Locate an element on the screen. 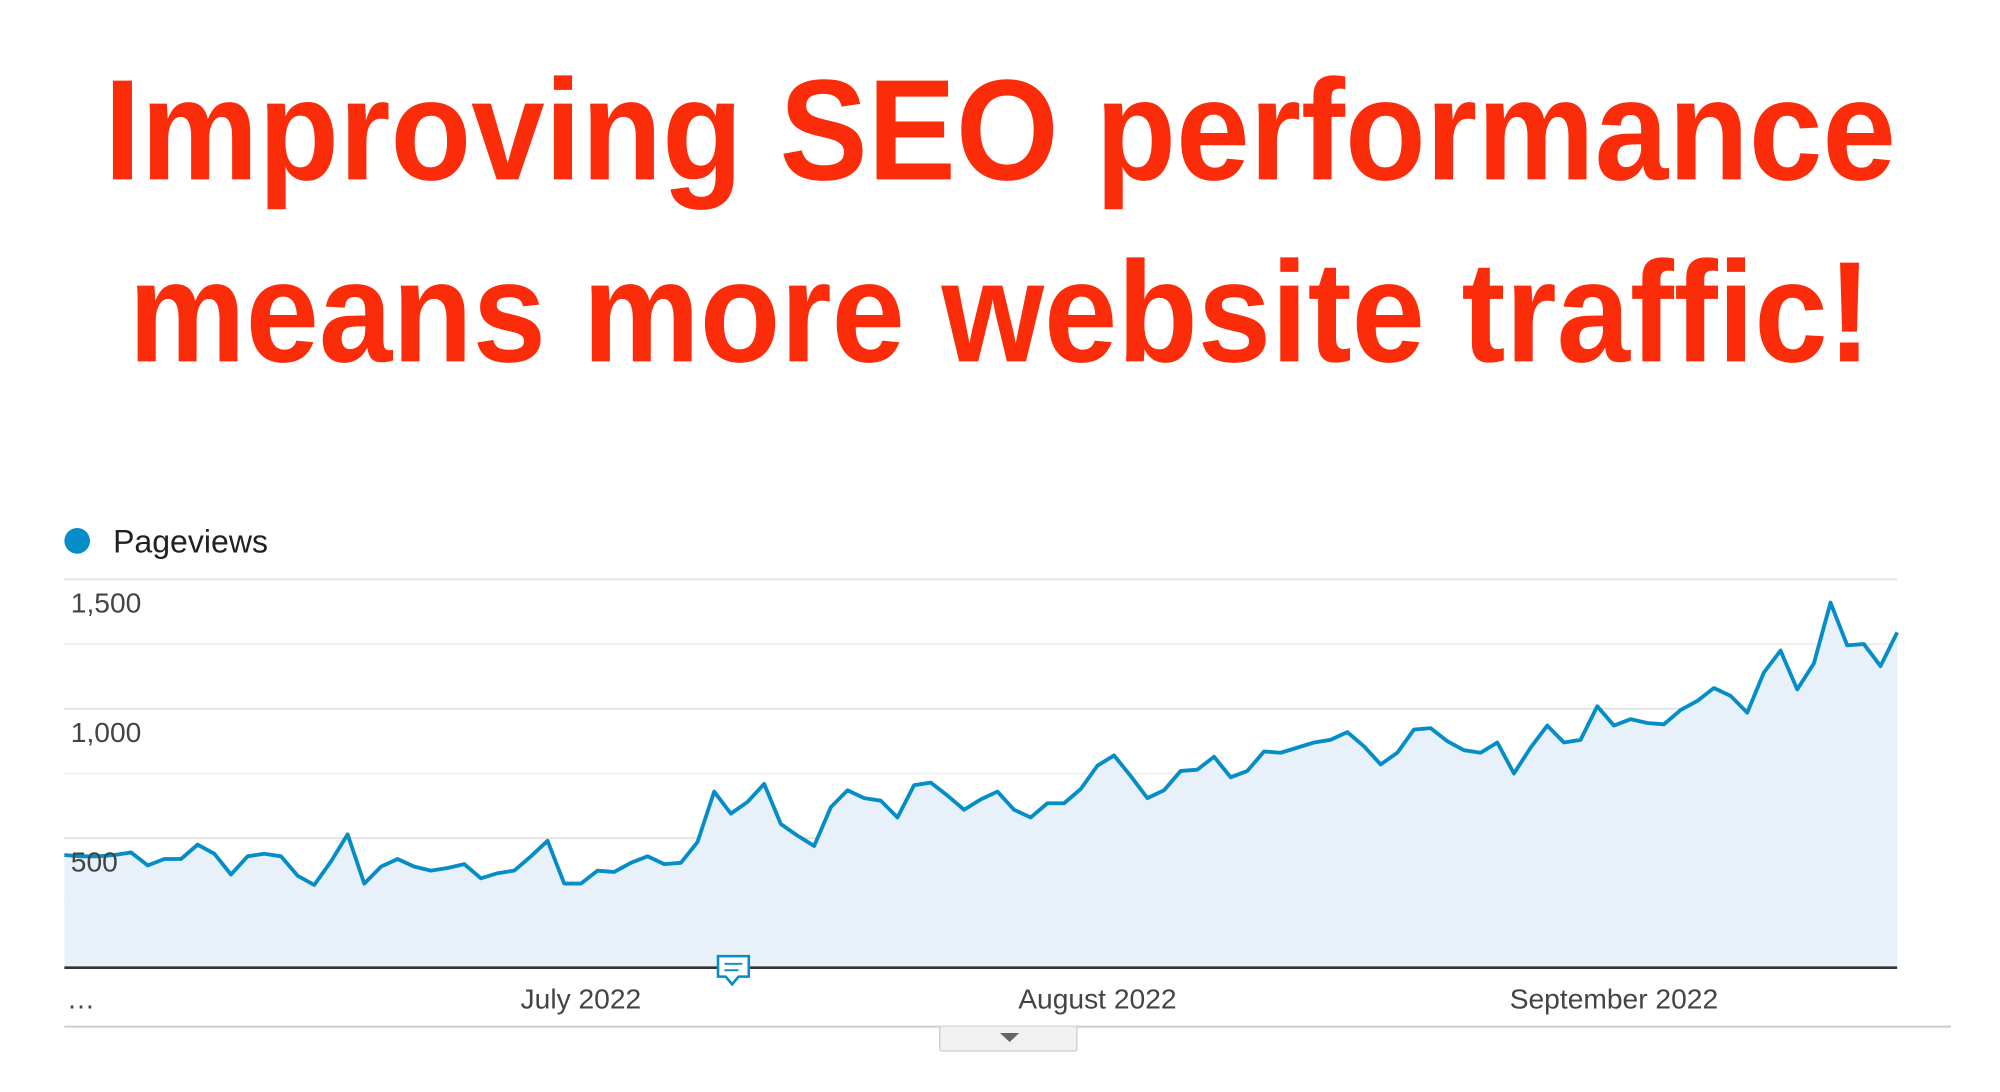  x-tick-label: September 2022 is located at coordinates (1614, 999).